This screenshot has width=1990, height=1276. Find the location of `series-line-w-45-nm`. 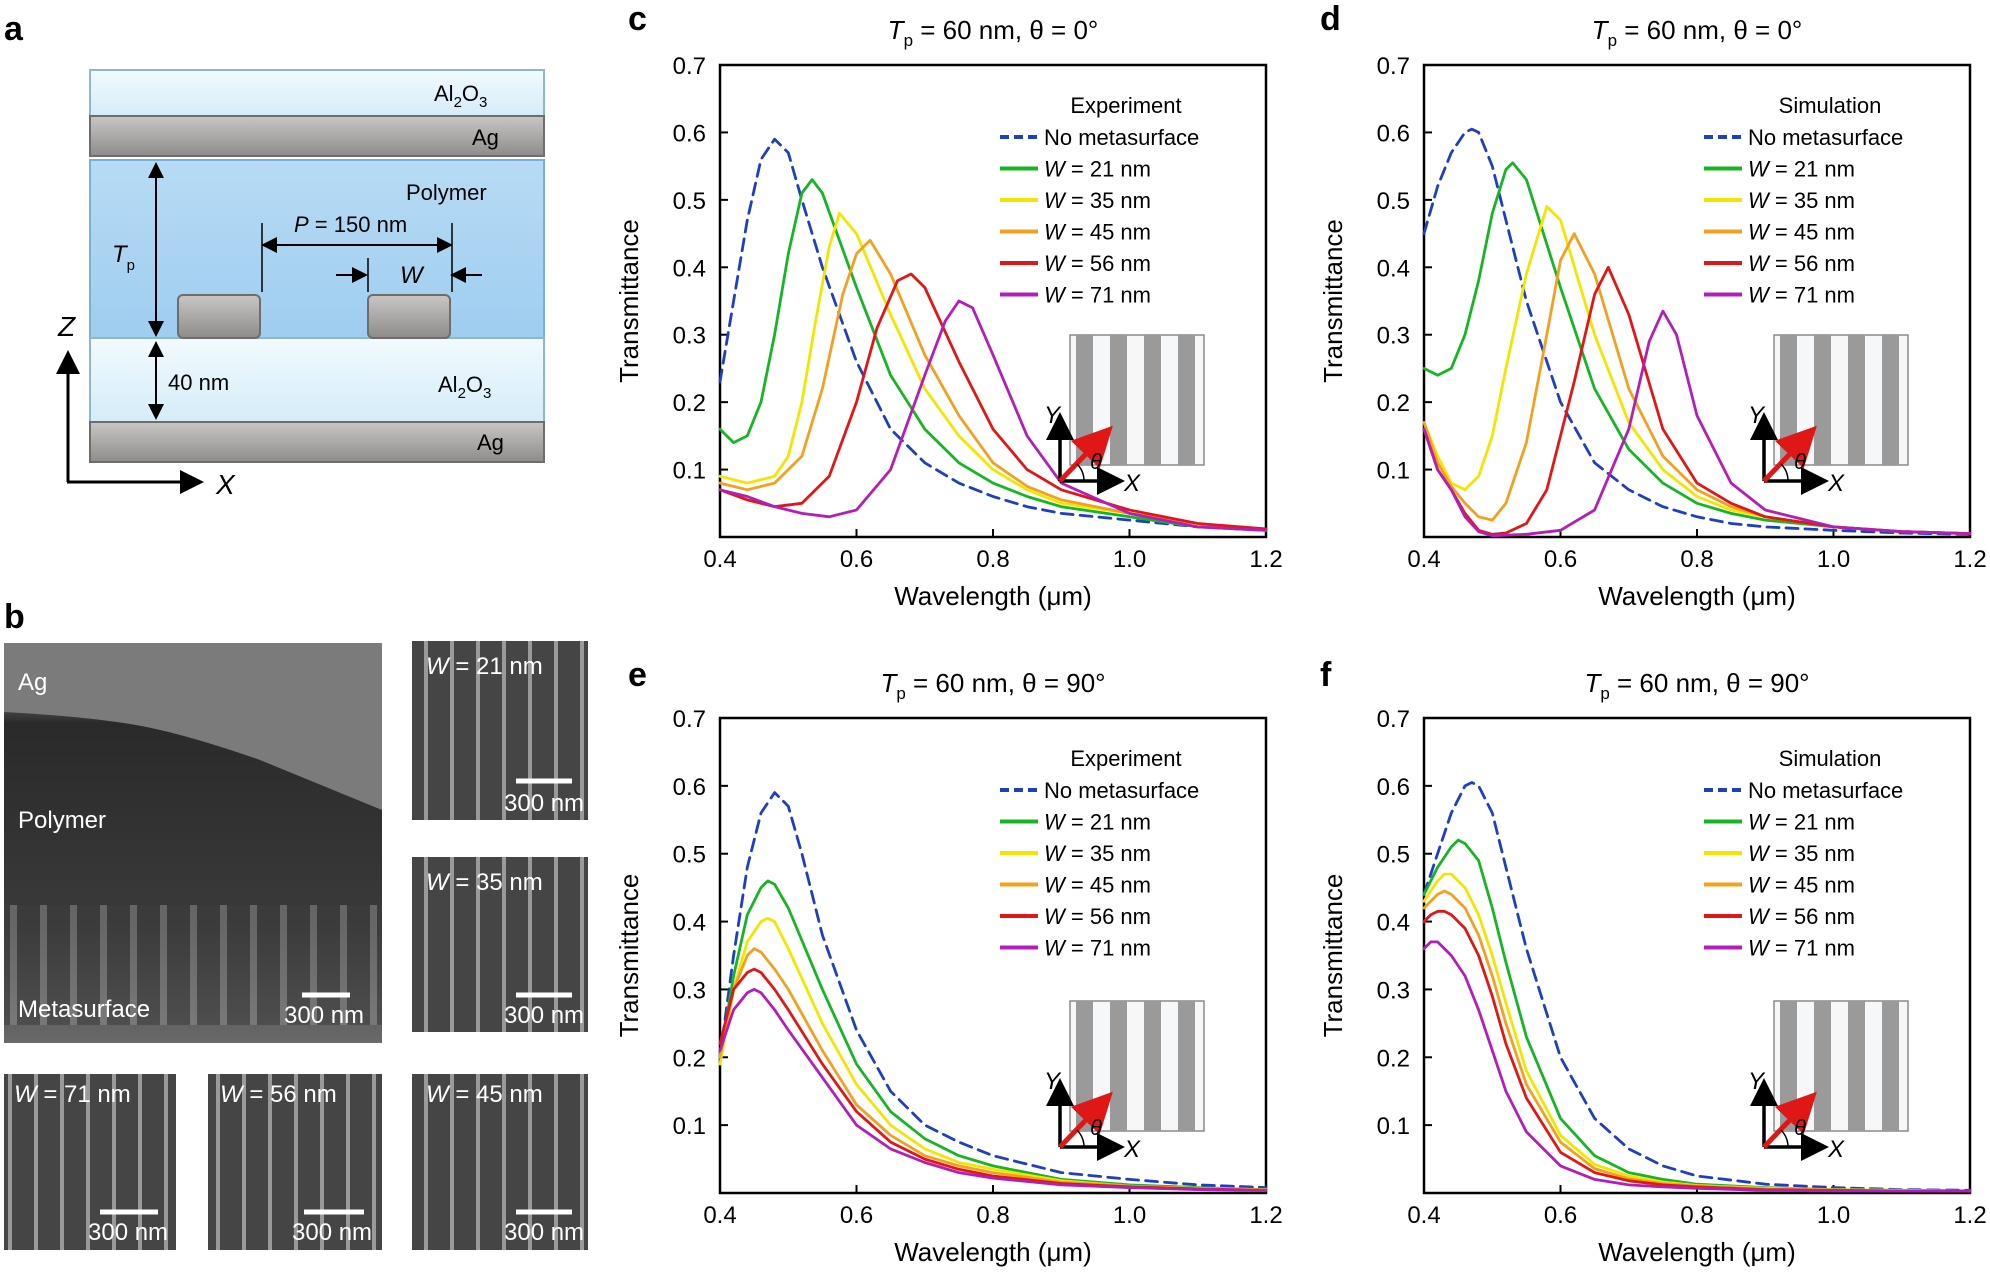

series-line-w-45-nm is located at coordinates (993, 385).